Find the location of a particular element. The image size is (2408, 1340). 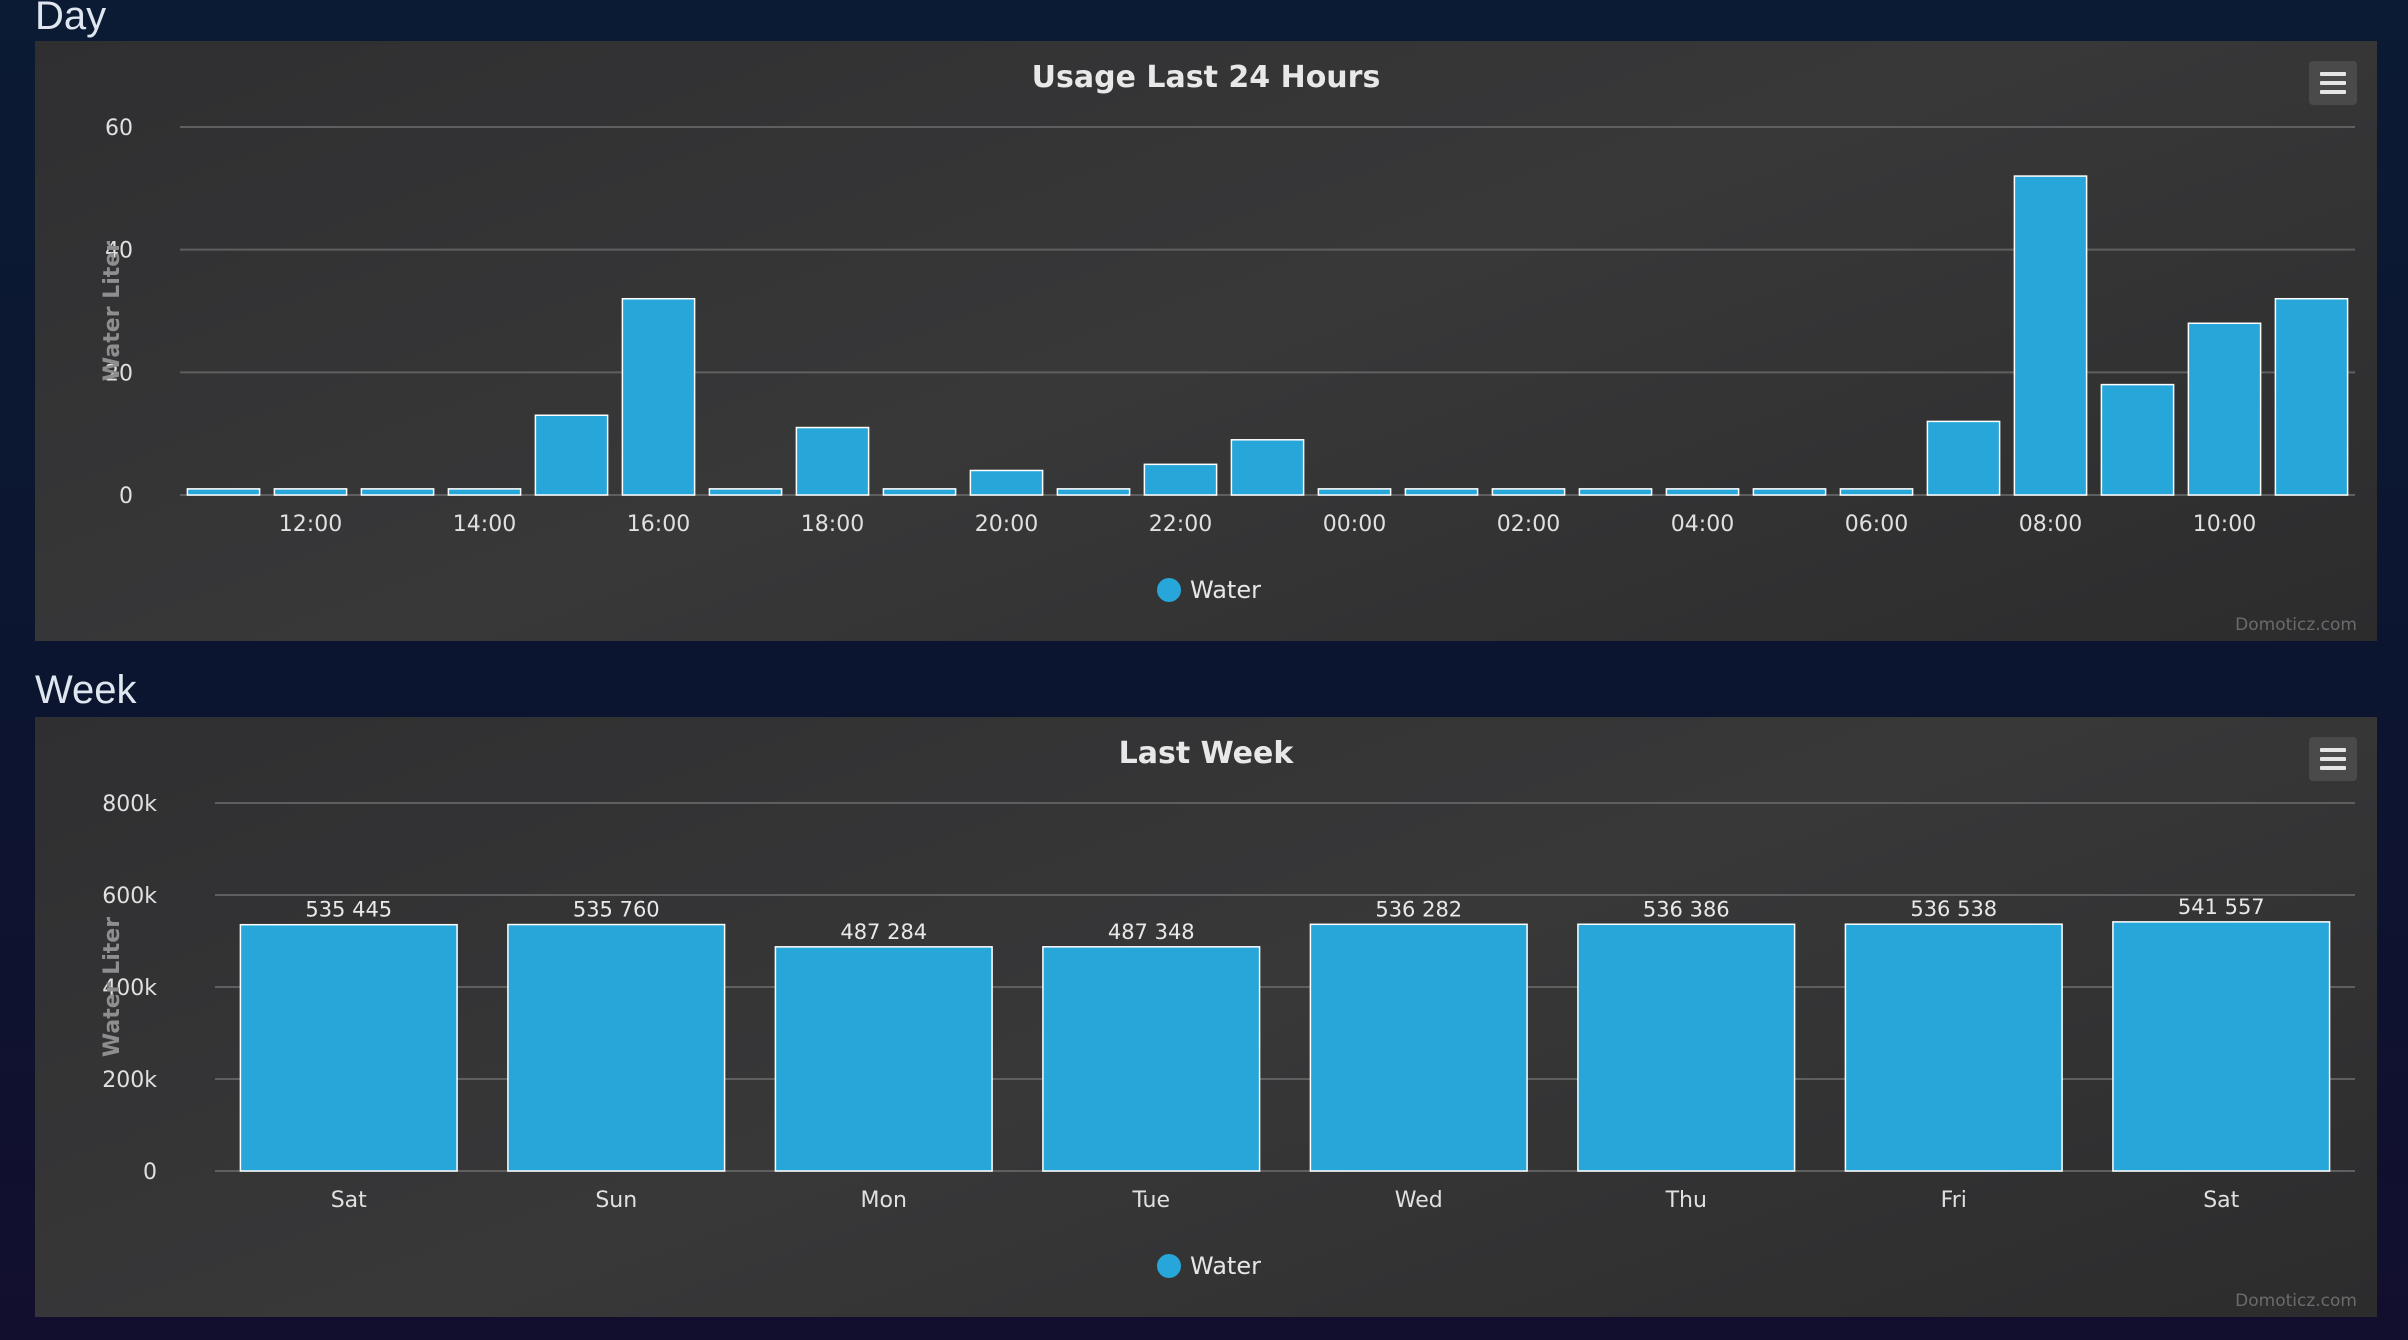

data-label: 541 557 is located at coordinates (2221, 907).